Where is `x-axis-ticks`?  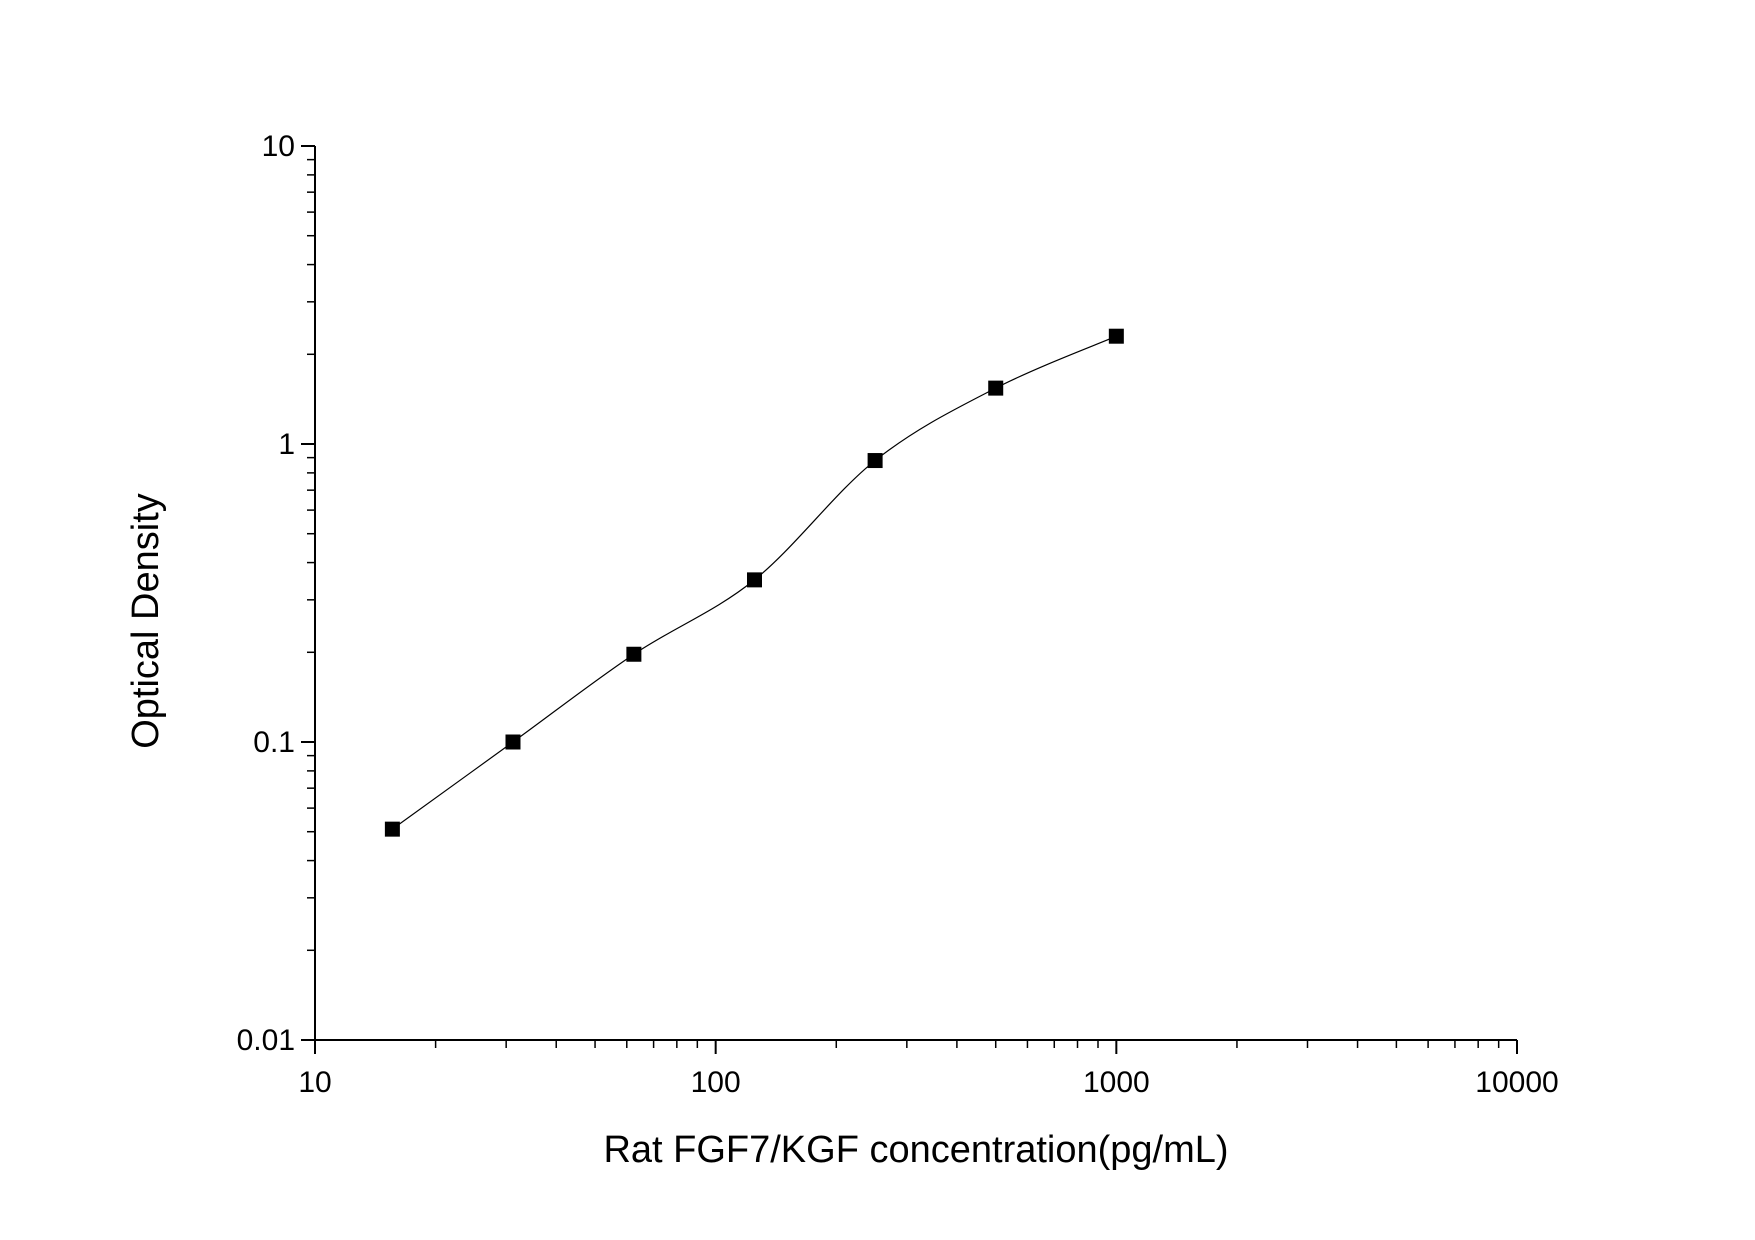
x-axis-ticks is located at coordinates (916, 1047).